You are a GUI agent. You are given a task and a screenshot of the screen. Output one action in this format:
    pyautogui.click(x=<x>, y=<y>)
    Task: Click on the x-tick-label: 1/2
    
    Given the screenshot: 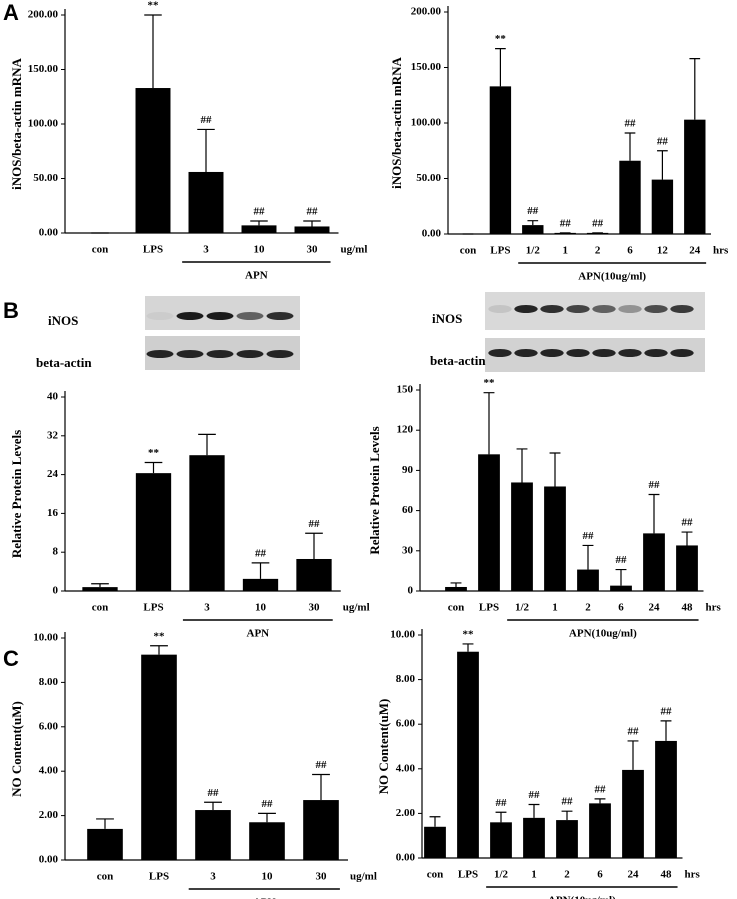 What is the action you would take?
    pyautogui.click(x=501, y=875)
    